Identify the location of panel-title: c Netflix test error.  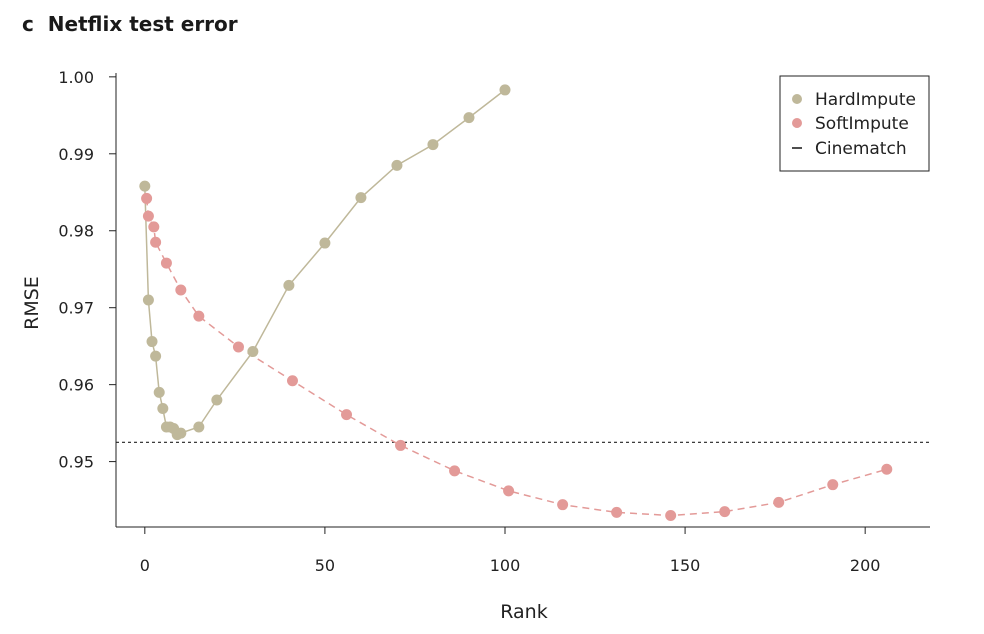
(130, 24).